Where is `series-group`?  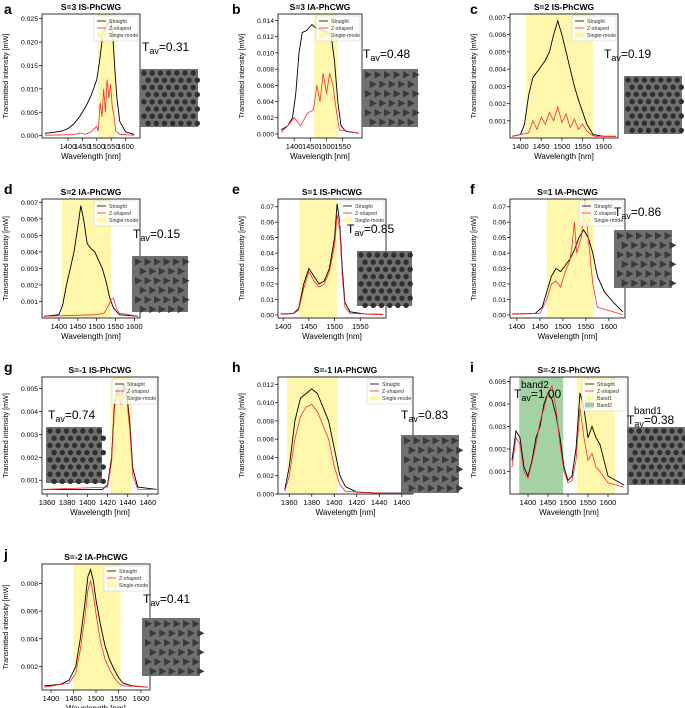
series-group is located at coordinates (332, 259).